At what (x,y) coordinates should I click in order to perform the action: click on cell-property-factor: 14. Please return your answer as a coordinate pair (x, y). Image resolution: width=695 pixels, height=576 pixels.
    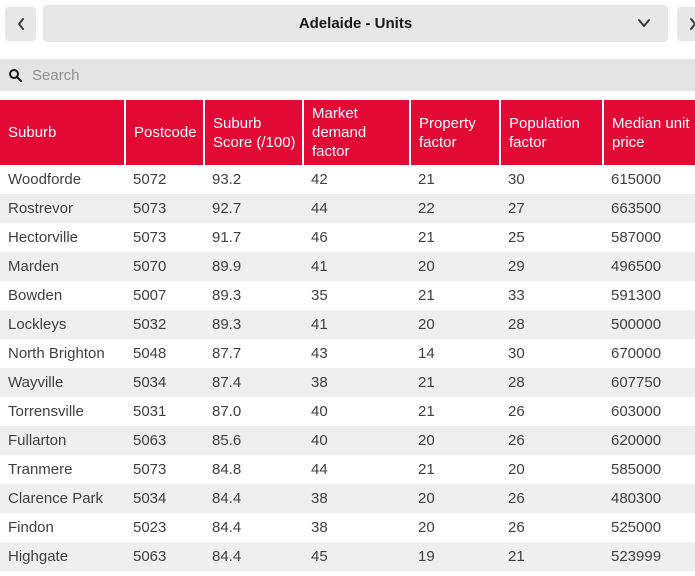
    Looking at the image, I should click on (426, 353).